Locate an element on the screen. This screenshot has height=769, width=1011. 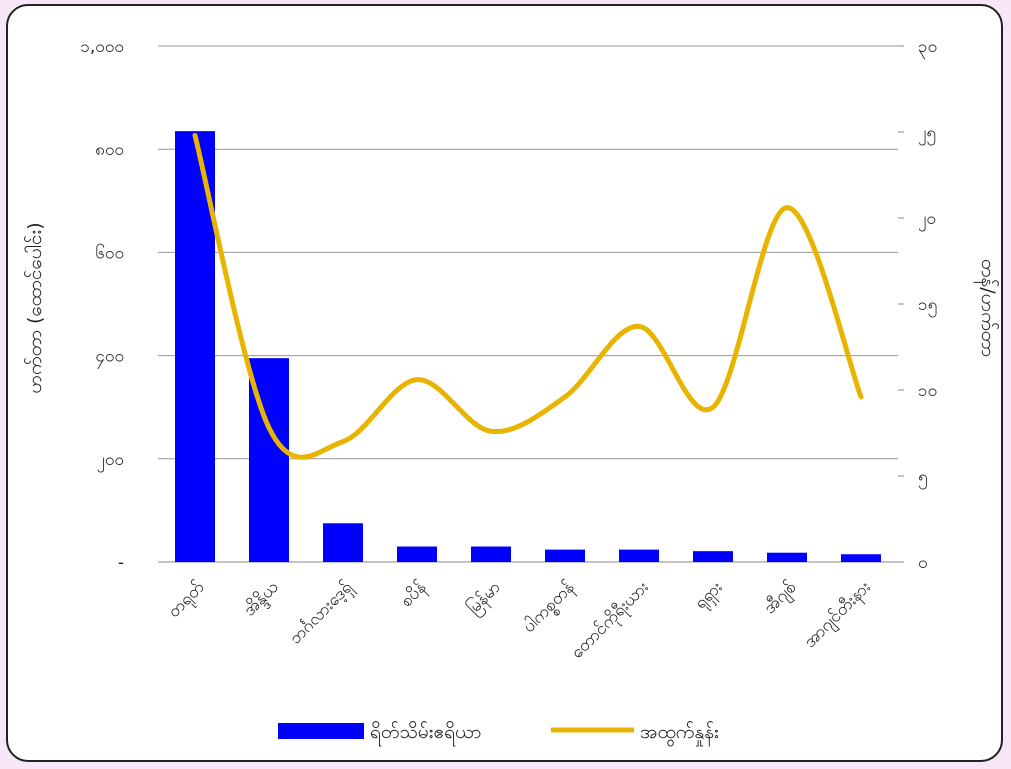
right-axis-tick-label: ၁၀ is located at coordinates (927, 391).